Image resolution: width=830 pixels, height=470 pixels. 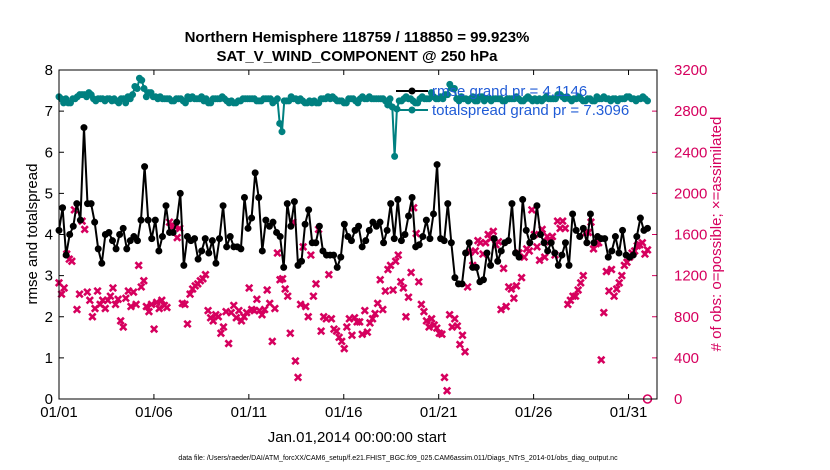 I want to click on y-tick-label: 0, so click(x=49, y=399).